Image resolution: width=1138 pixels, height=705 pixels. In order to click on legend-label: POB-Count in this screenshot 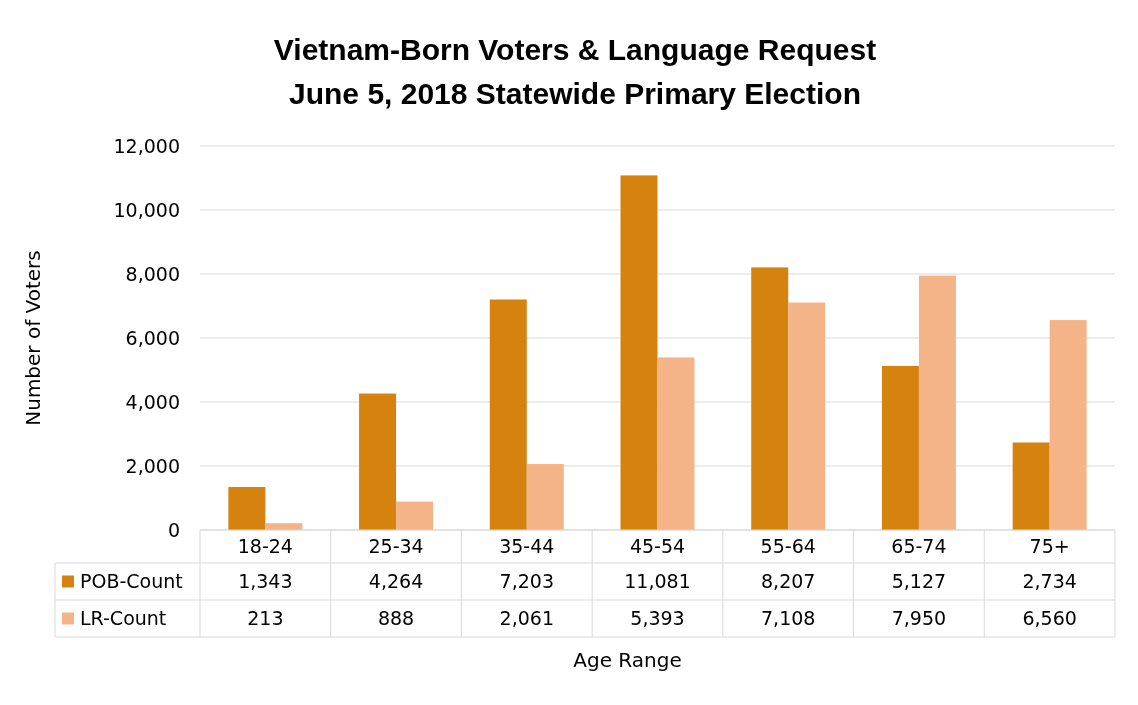, I will do `click(131, 581)`.